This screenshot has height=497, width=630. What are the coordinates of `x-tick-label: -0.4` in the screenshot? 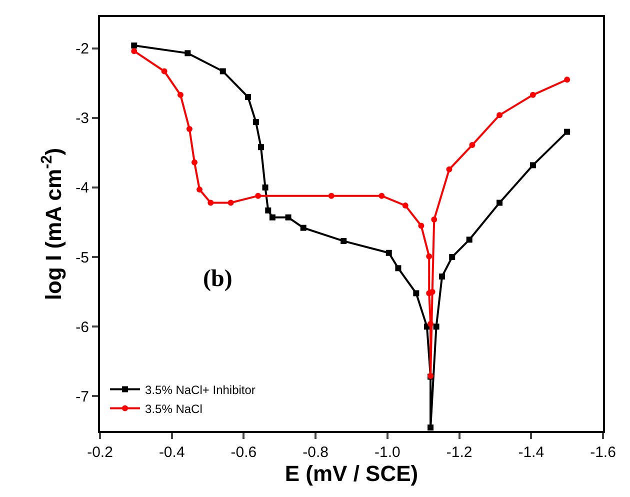 It's located at (171, 452).